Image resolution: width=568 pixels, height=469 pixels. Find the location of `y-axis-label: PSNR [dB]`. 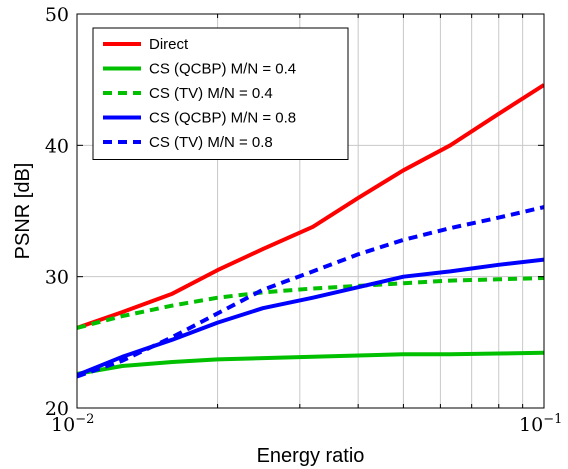

y-axis-label: PSNR [dB] is located at coordinates (23, 211).